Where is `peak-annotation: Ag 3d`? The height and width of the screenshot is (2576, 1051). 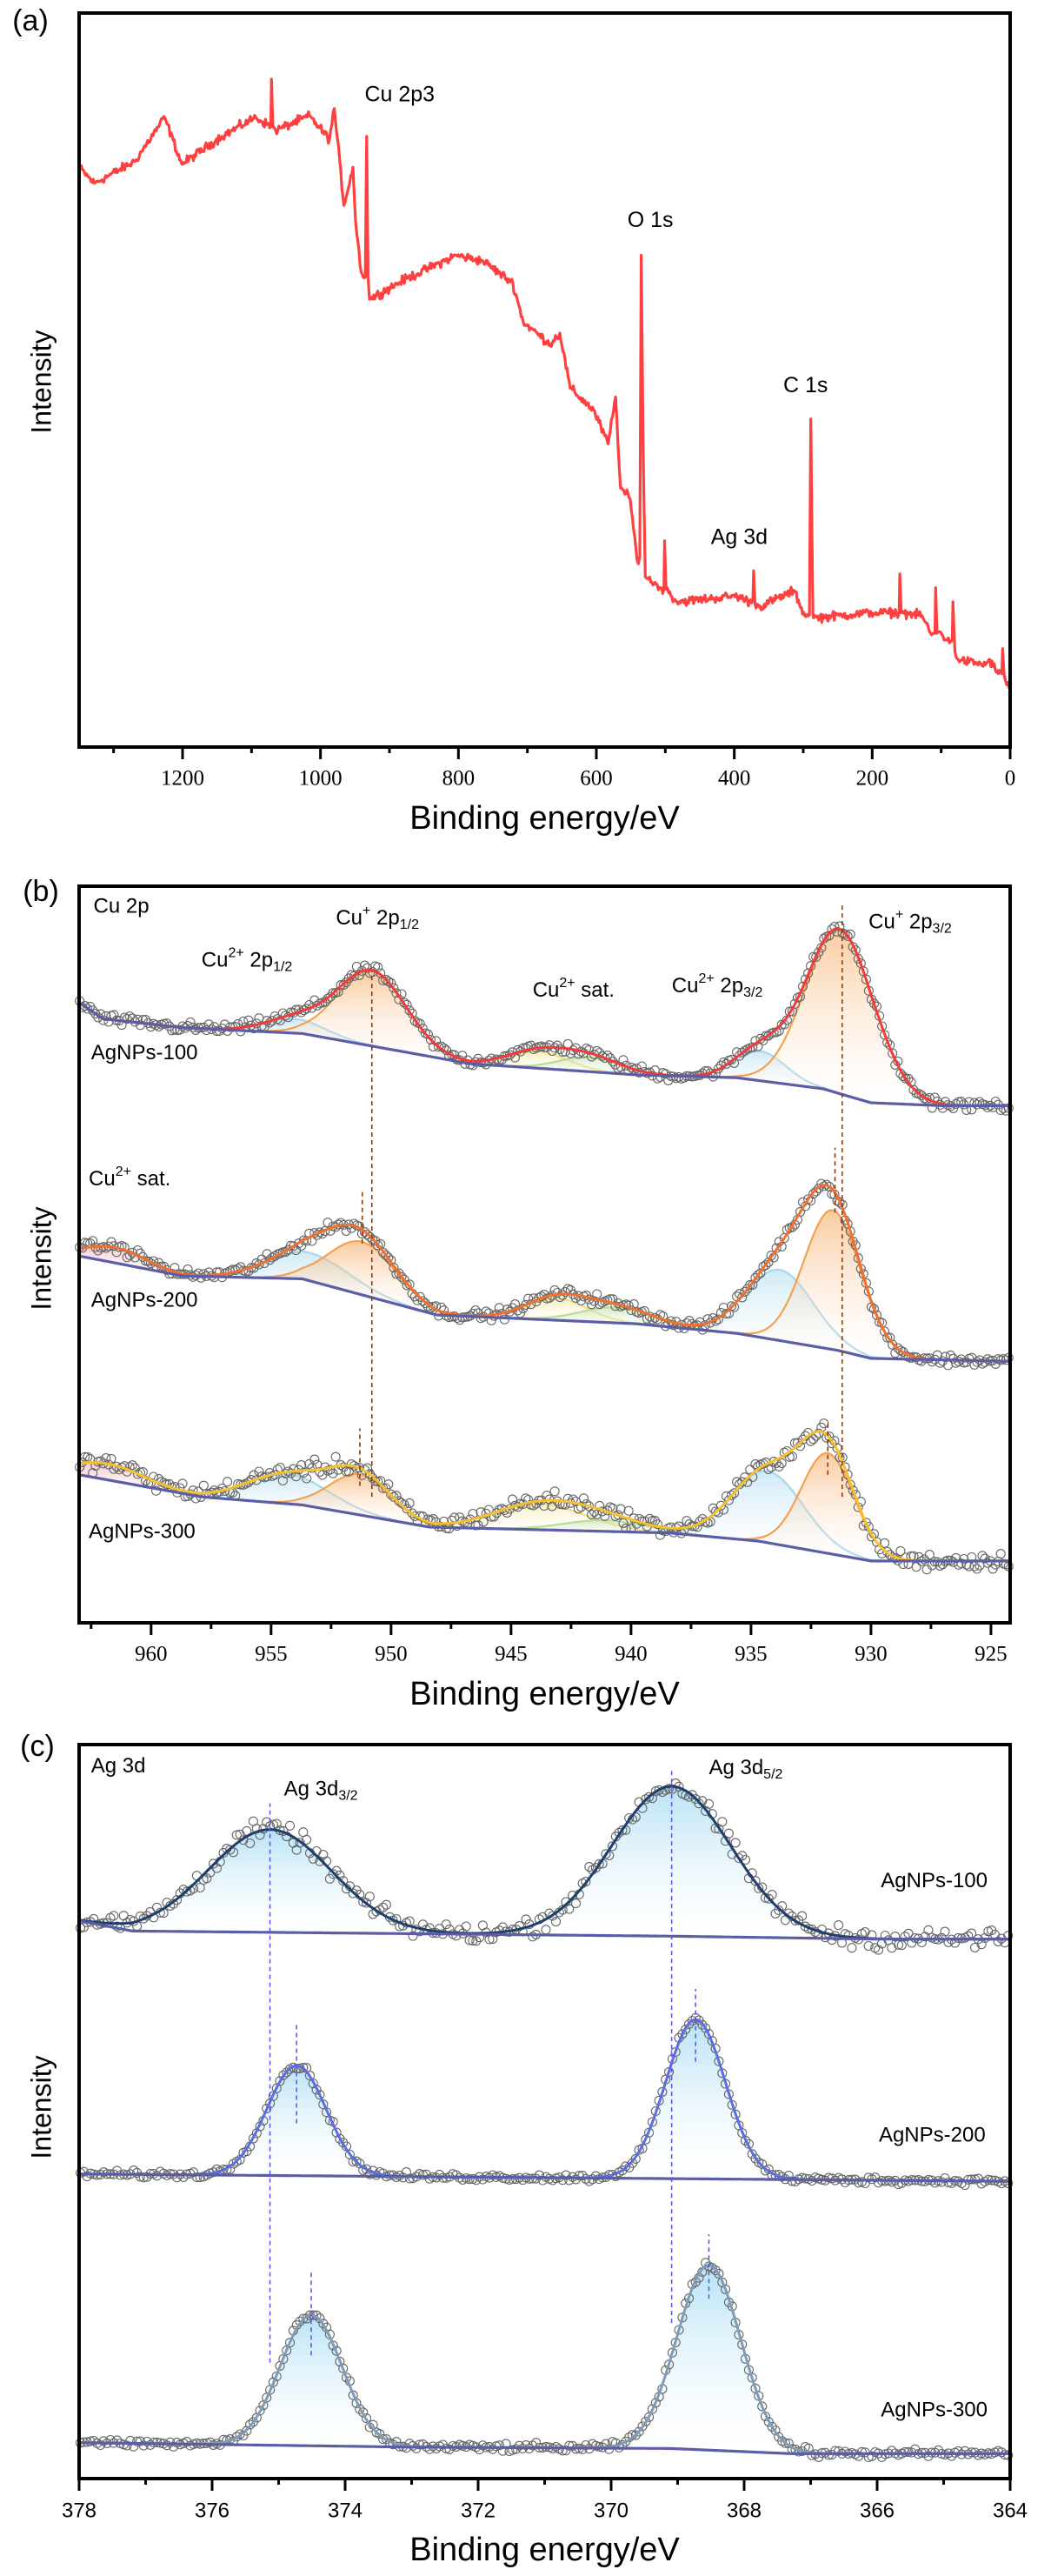 peak-annotation: Ag 3d is located at coordinates (739, 536).